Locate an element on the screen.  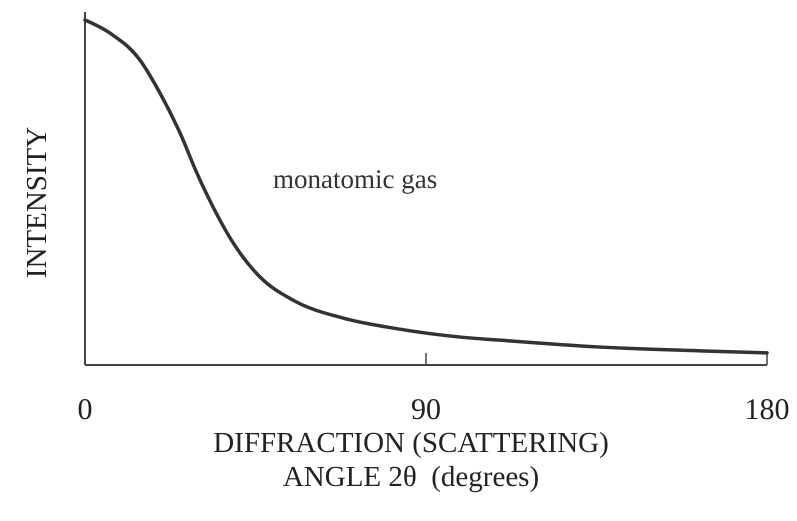
y-axis-title: INTENSITY is located at coordinates (37, 202).